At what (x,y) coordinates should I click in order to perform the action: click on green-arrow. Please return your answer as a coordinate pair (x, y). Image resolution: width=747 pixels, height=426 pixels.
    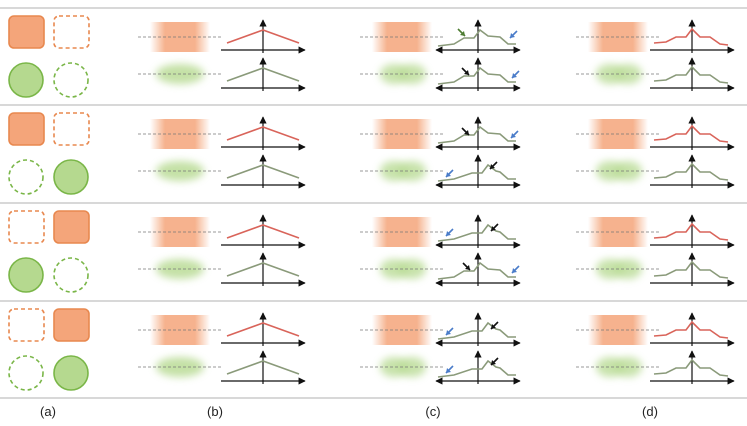
    Looking at the image, I should click on (461, 32).